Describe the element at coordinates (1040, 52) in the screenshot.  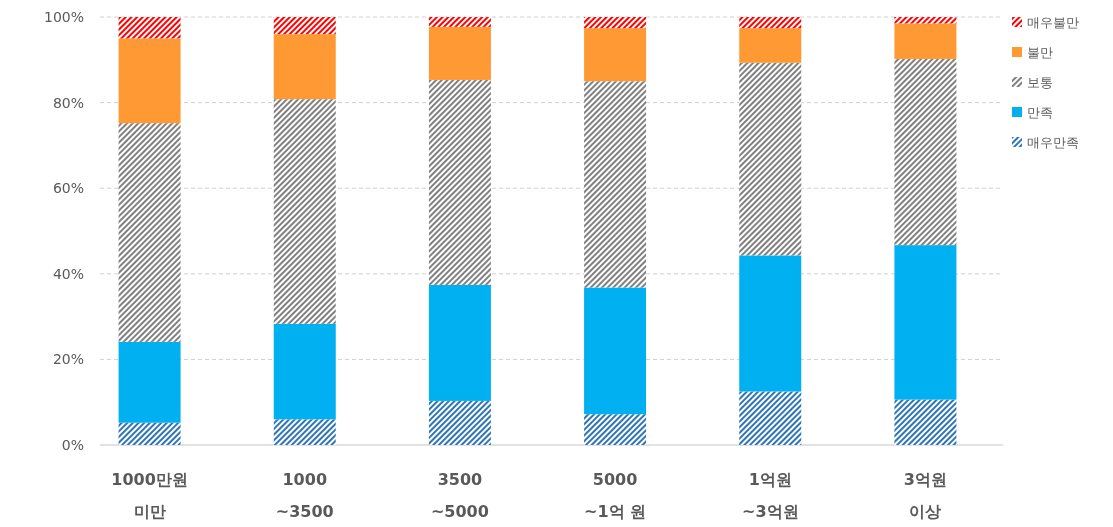
I see `legend-label: 불만` at that location.